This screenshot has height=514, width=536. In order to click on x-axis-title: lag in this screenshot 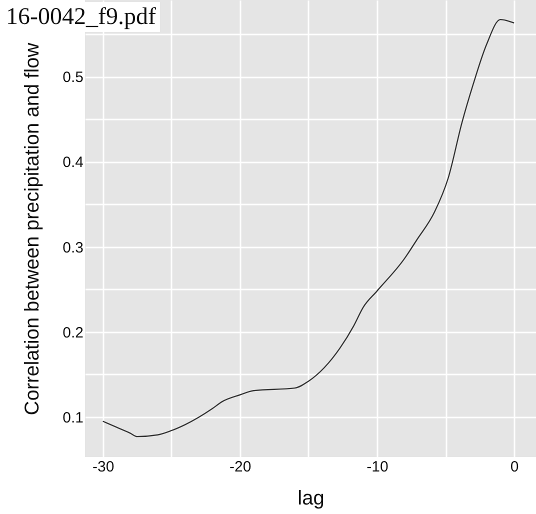, I will do `click(311, 499)`.